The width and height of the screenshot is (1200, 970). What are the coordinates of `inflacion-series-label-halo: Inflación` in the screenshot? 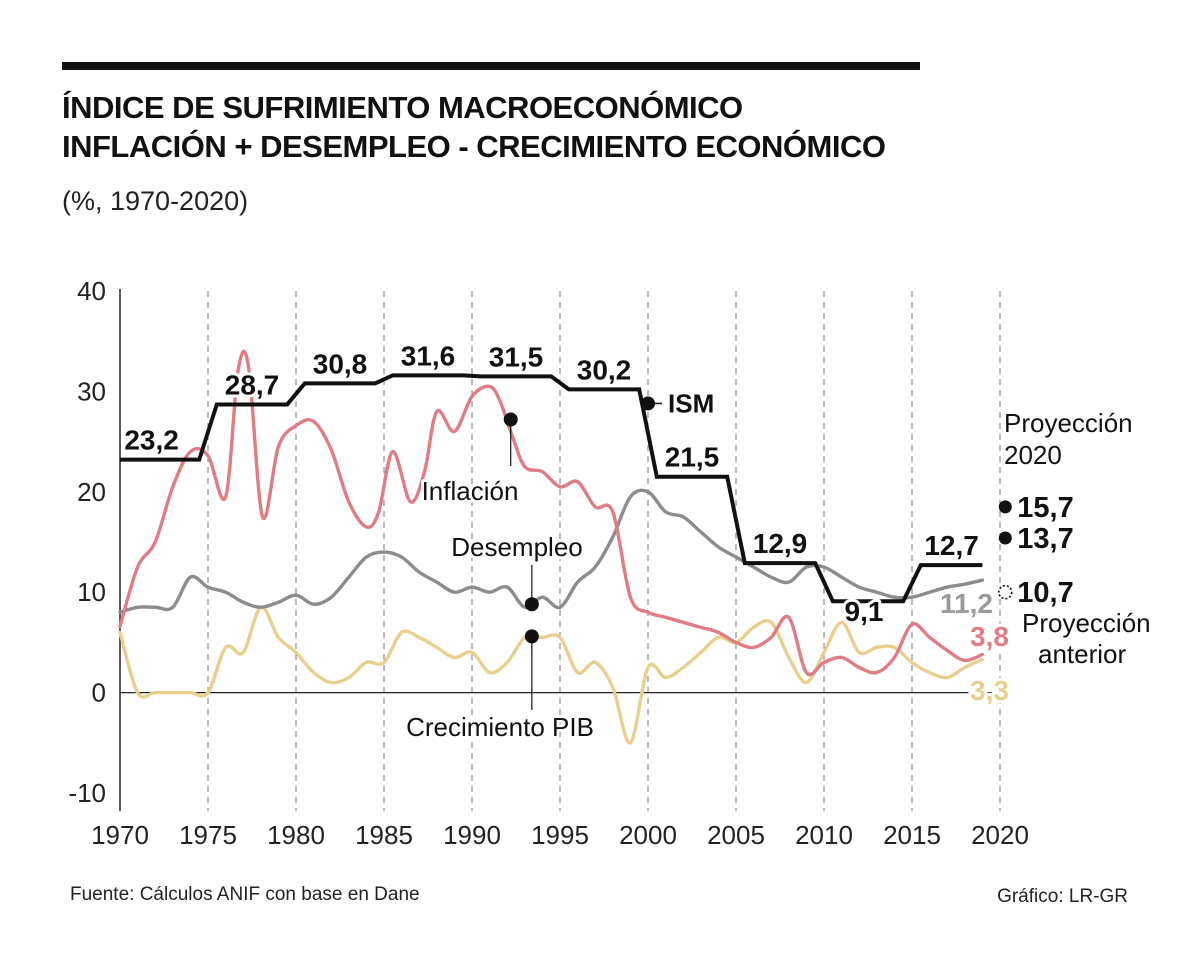 It's located at (470, 491).